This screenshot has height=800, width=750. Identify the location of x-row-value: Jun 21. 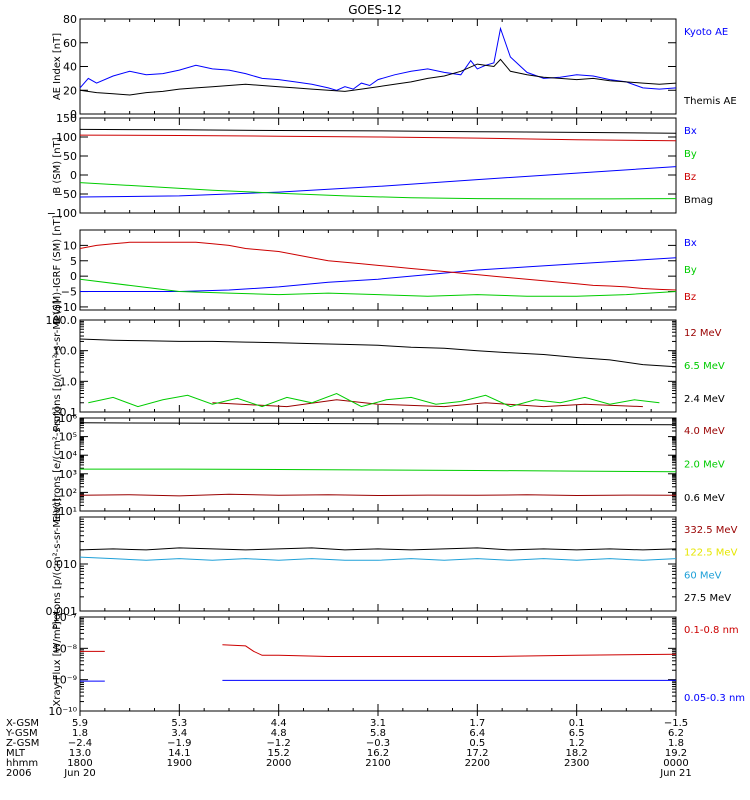
(675, 773).